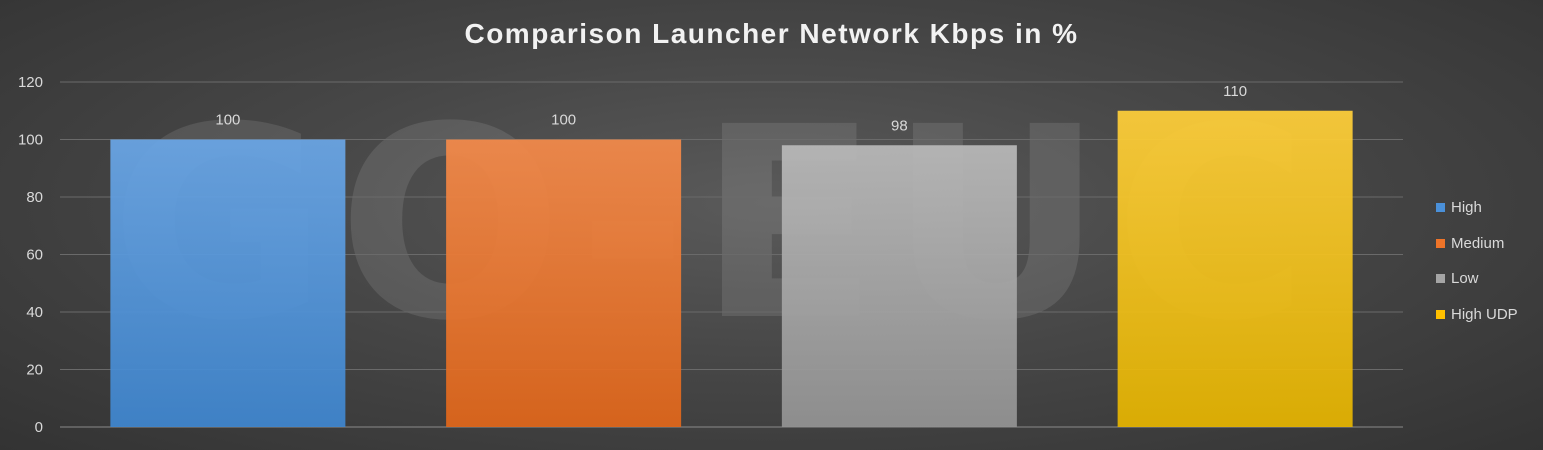  I want to click on legend-label-high-udp: High UDP, so click(1484, 314).